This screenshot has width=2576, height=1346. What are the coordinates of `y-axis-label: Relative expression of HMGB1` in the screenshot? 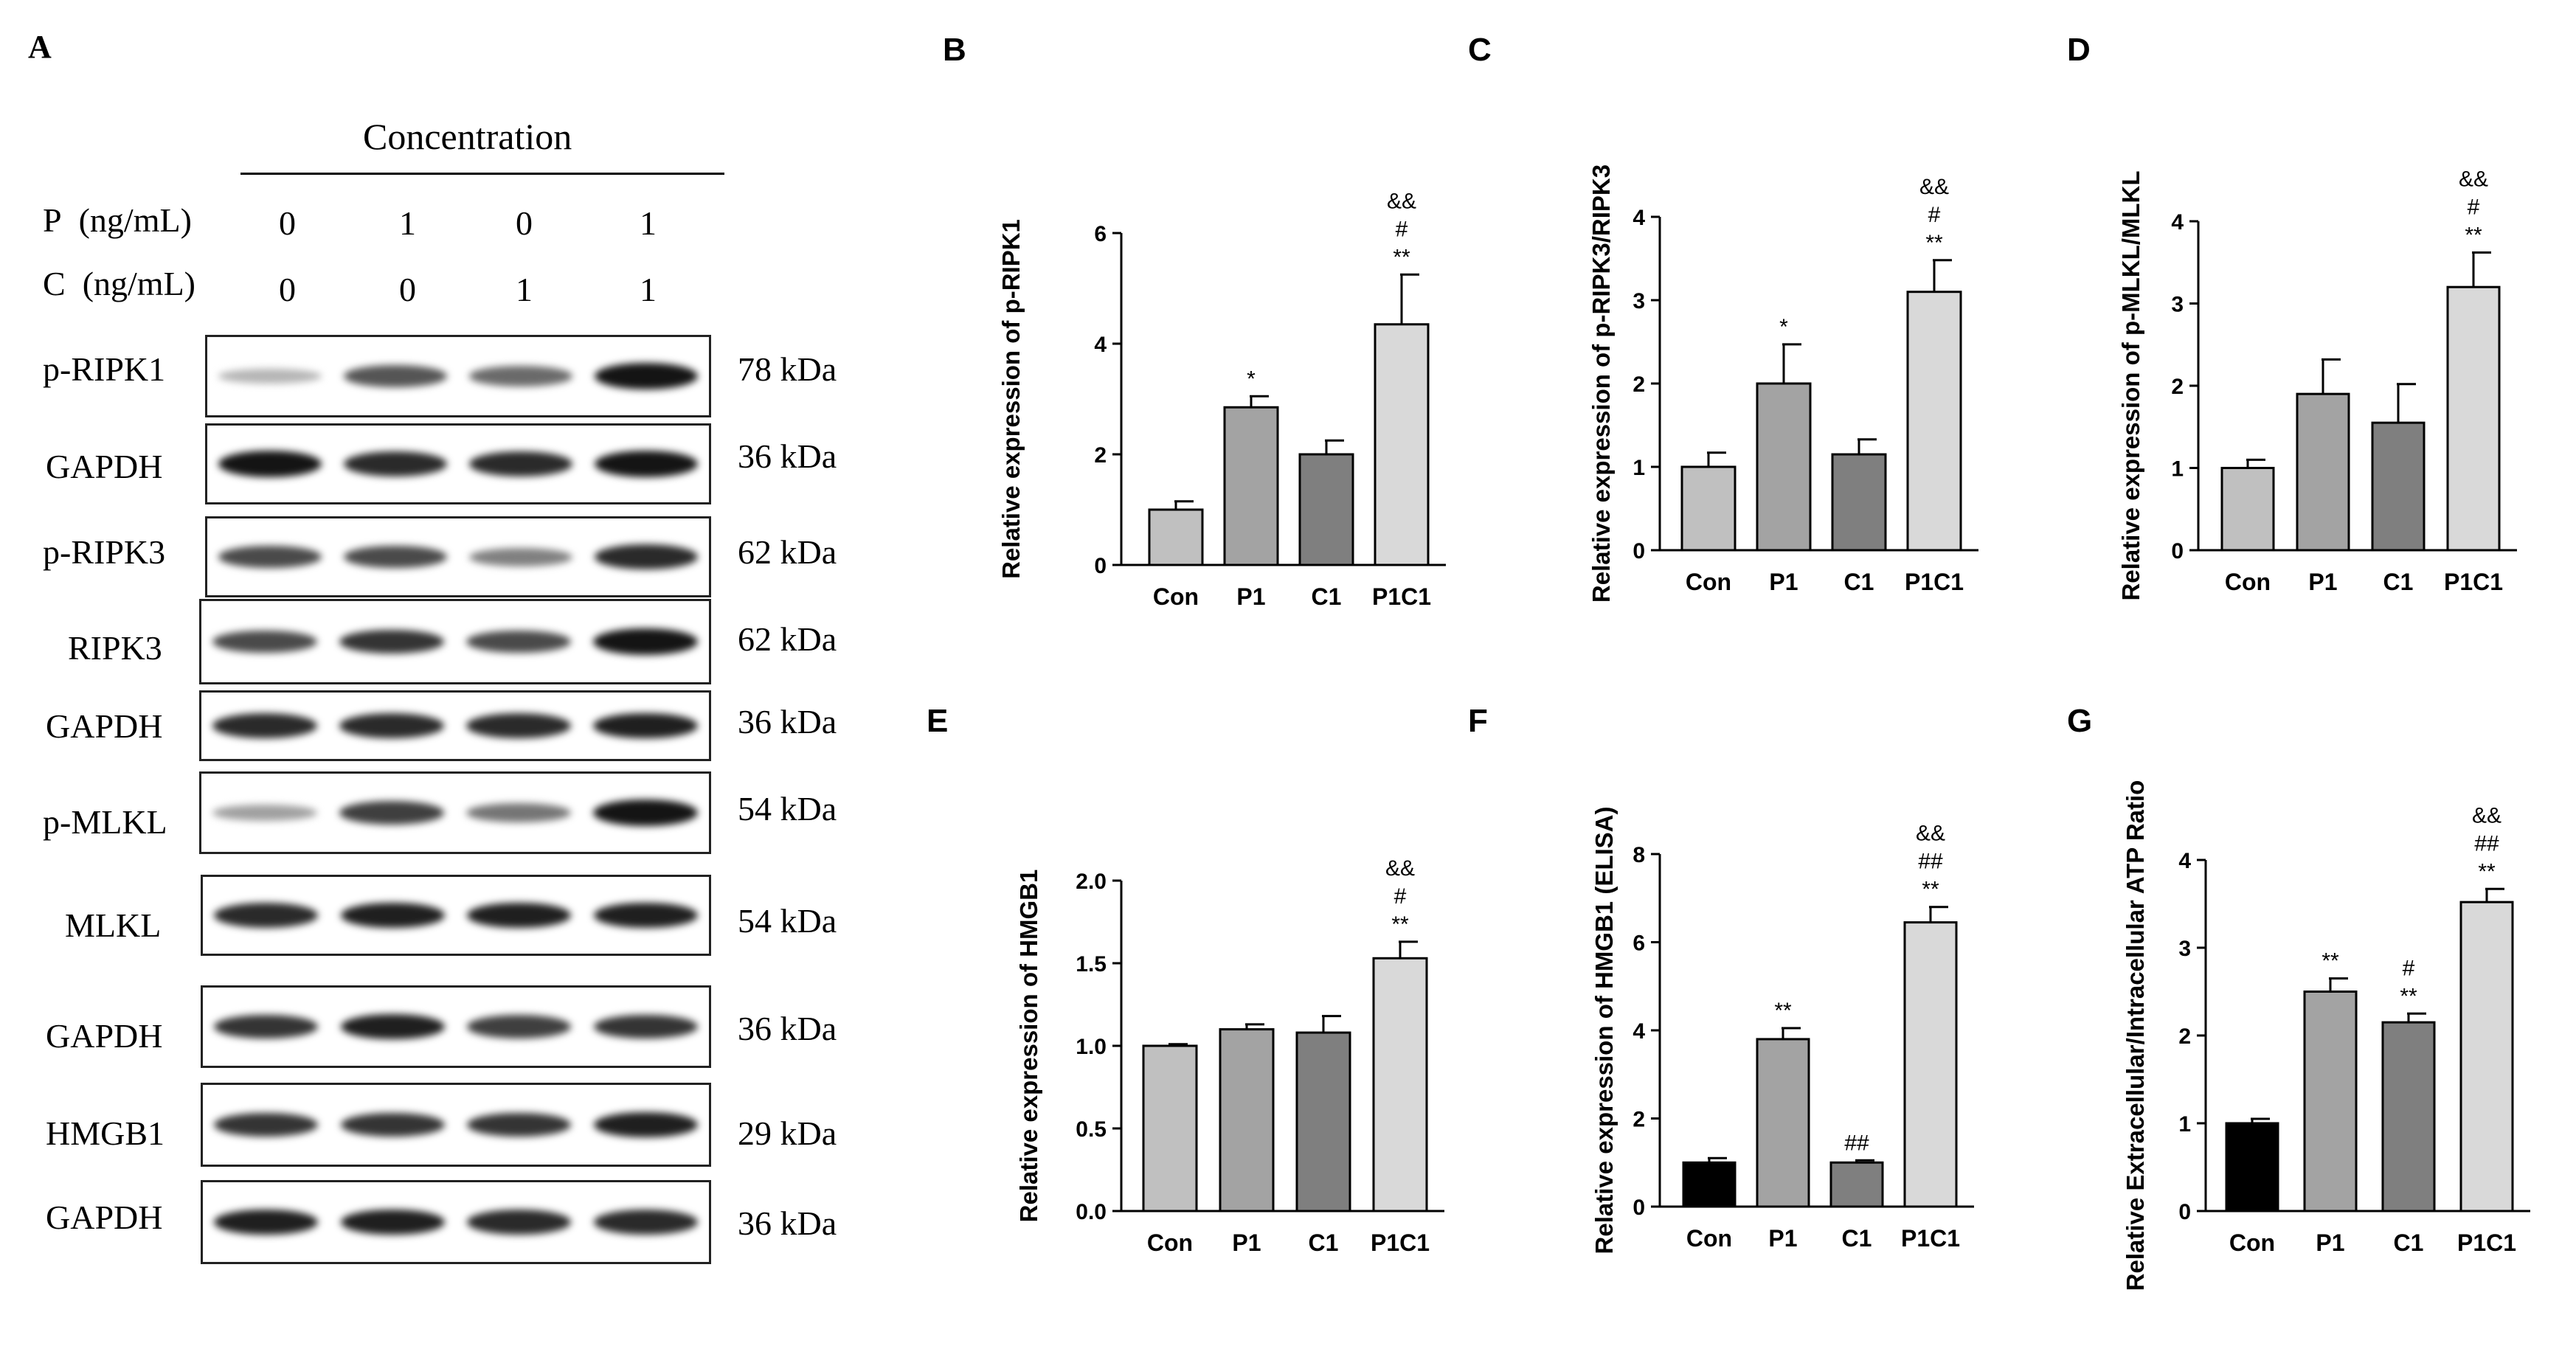 It's located at (1028, 1047).